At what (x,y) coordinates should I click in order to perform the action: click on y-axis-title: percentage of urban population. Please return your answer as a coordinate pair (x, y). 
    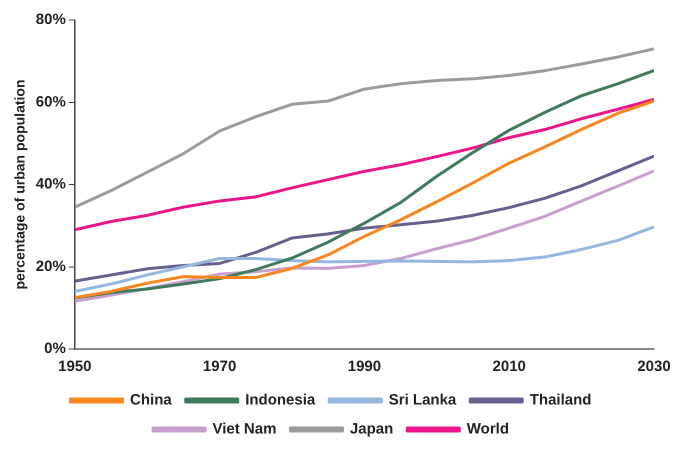
    Looking at the image, I should click on (19, 184).